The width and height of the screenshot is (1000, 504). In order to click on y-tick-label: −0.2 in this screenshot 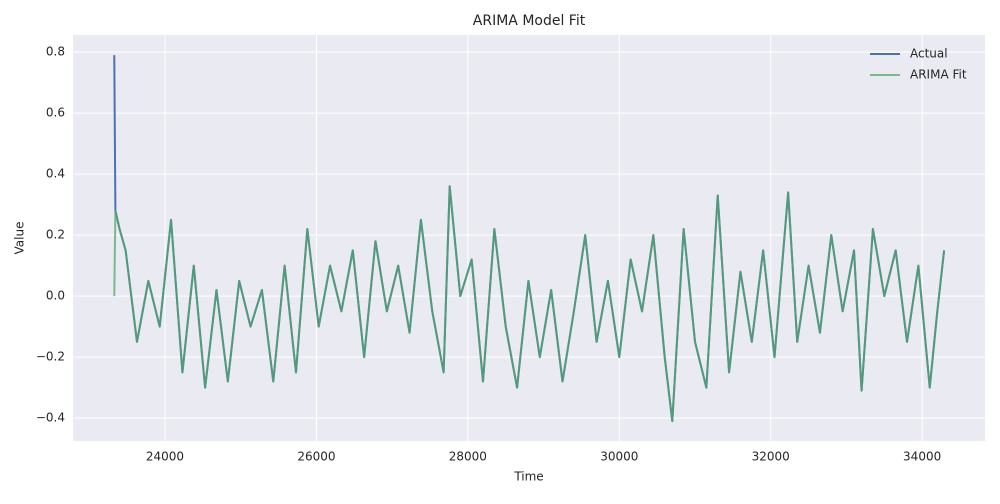, I will do `click(50, 357)`.